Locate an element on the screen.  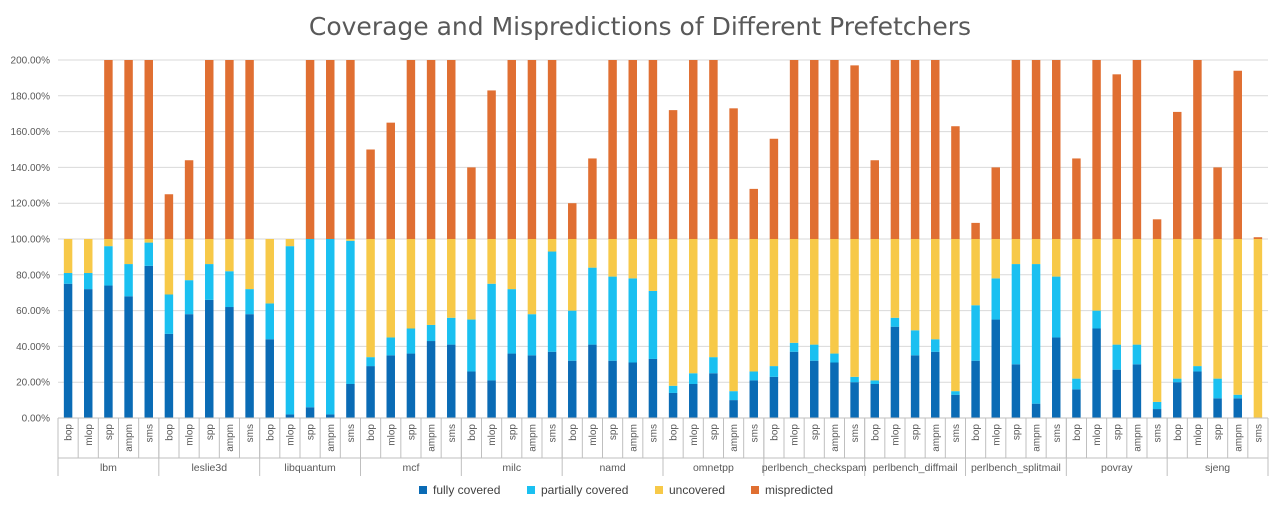
y-tick-label: 60.00% is located at coordinates (33, 311).